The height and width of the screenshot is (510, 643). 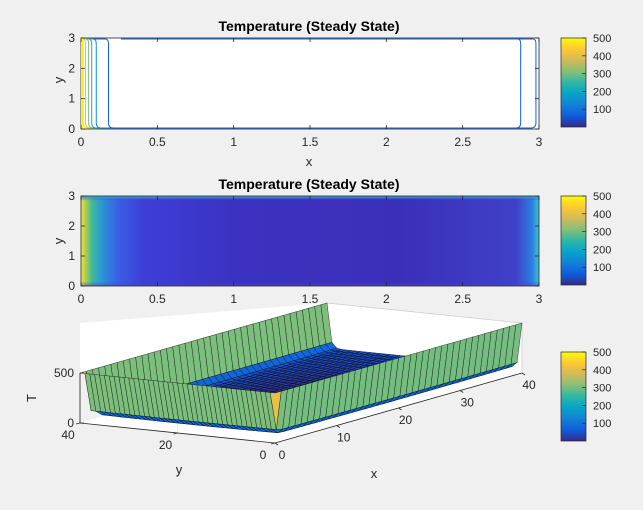 I want to click on surface-xlabel: x, so click(x=374, y=473).